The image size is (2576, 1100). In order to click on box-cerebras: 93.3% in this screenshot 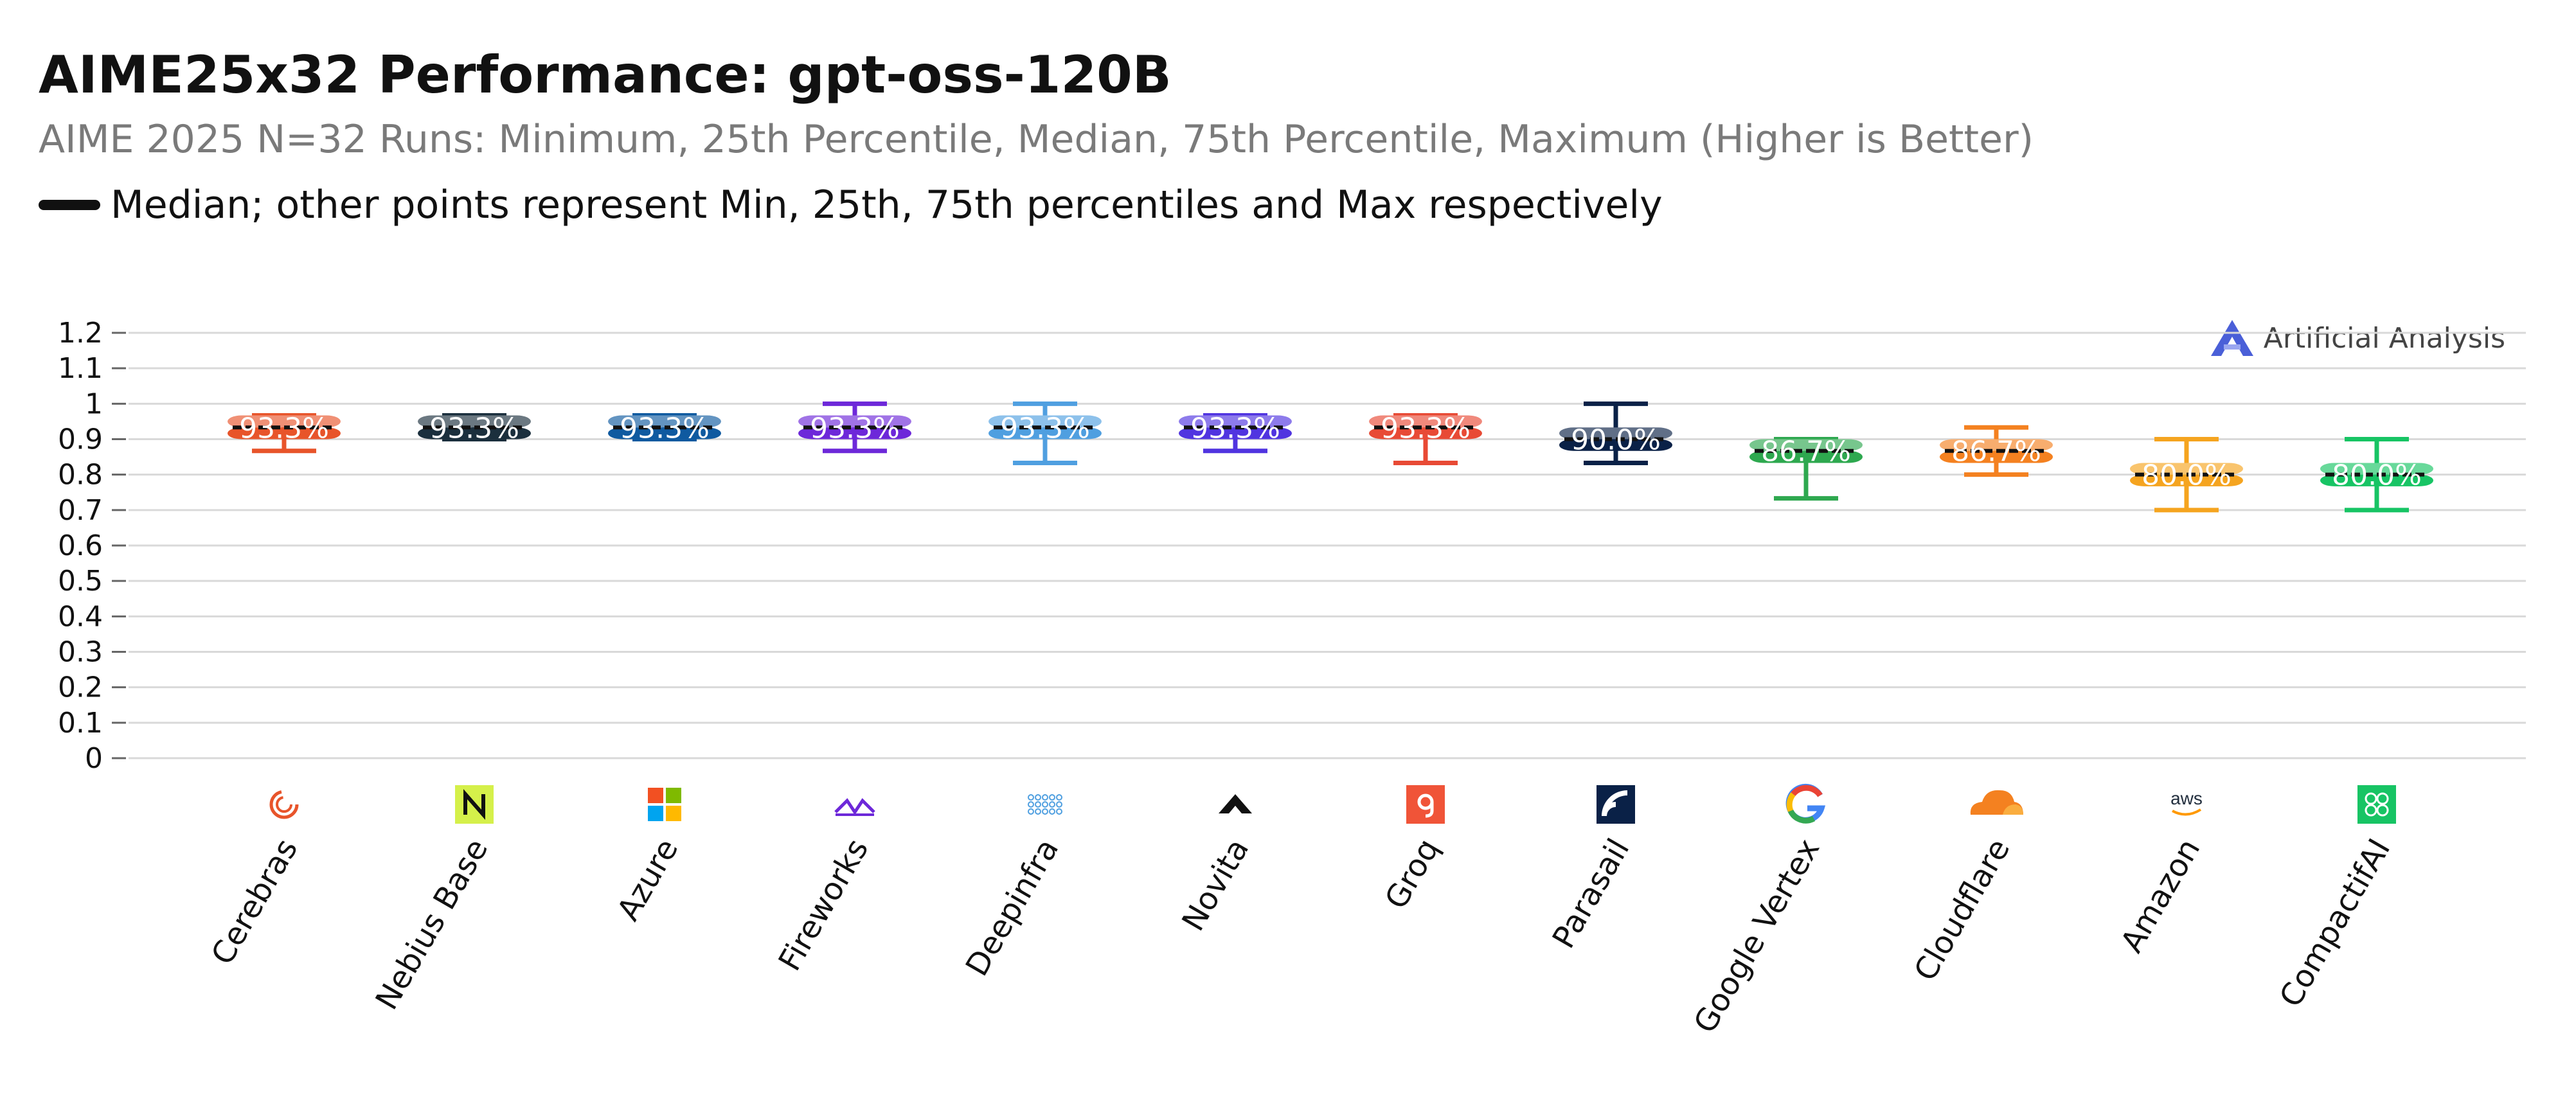, I will do `click(284, 433)`.